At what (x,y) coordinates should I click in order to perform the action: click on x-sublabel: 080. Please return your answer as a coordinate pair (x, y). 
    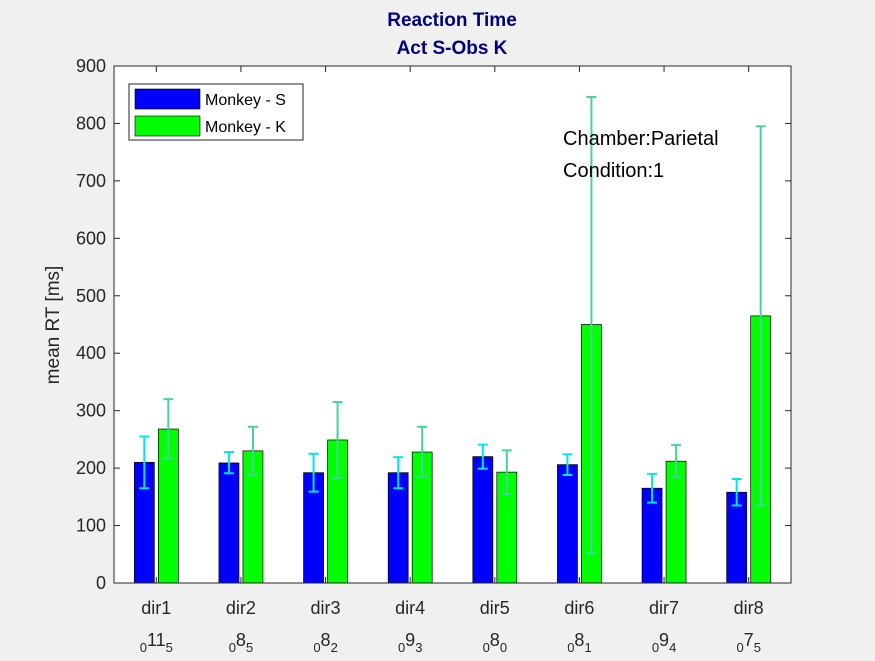
    Looking at the image, I should click on (495, 642).